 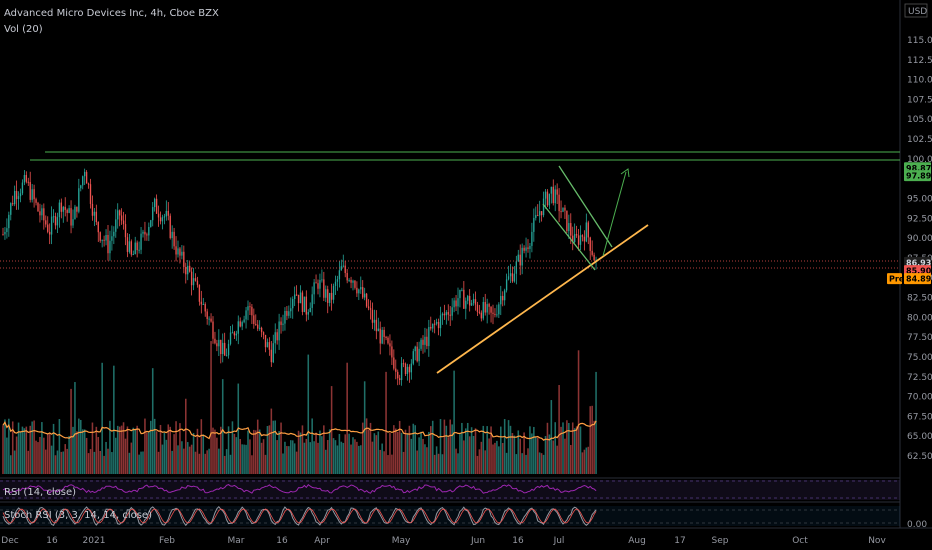 What do you see at coordinates (450, 490) in the screenshot?
I see `rsi-pane` at bounding box center [450, 490].